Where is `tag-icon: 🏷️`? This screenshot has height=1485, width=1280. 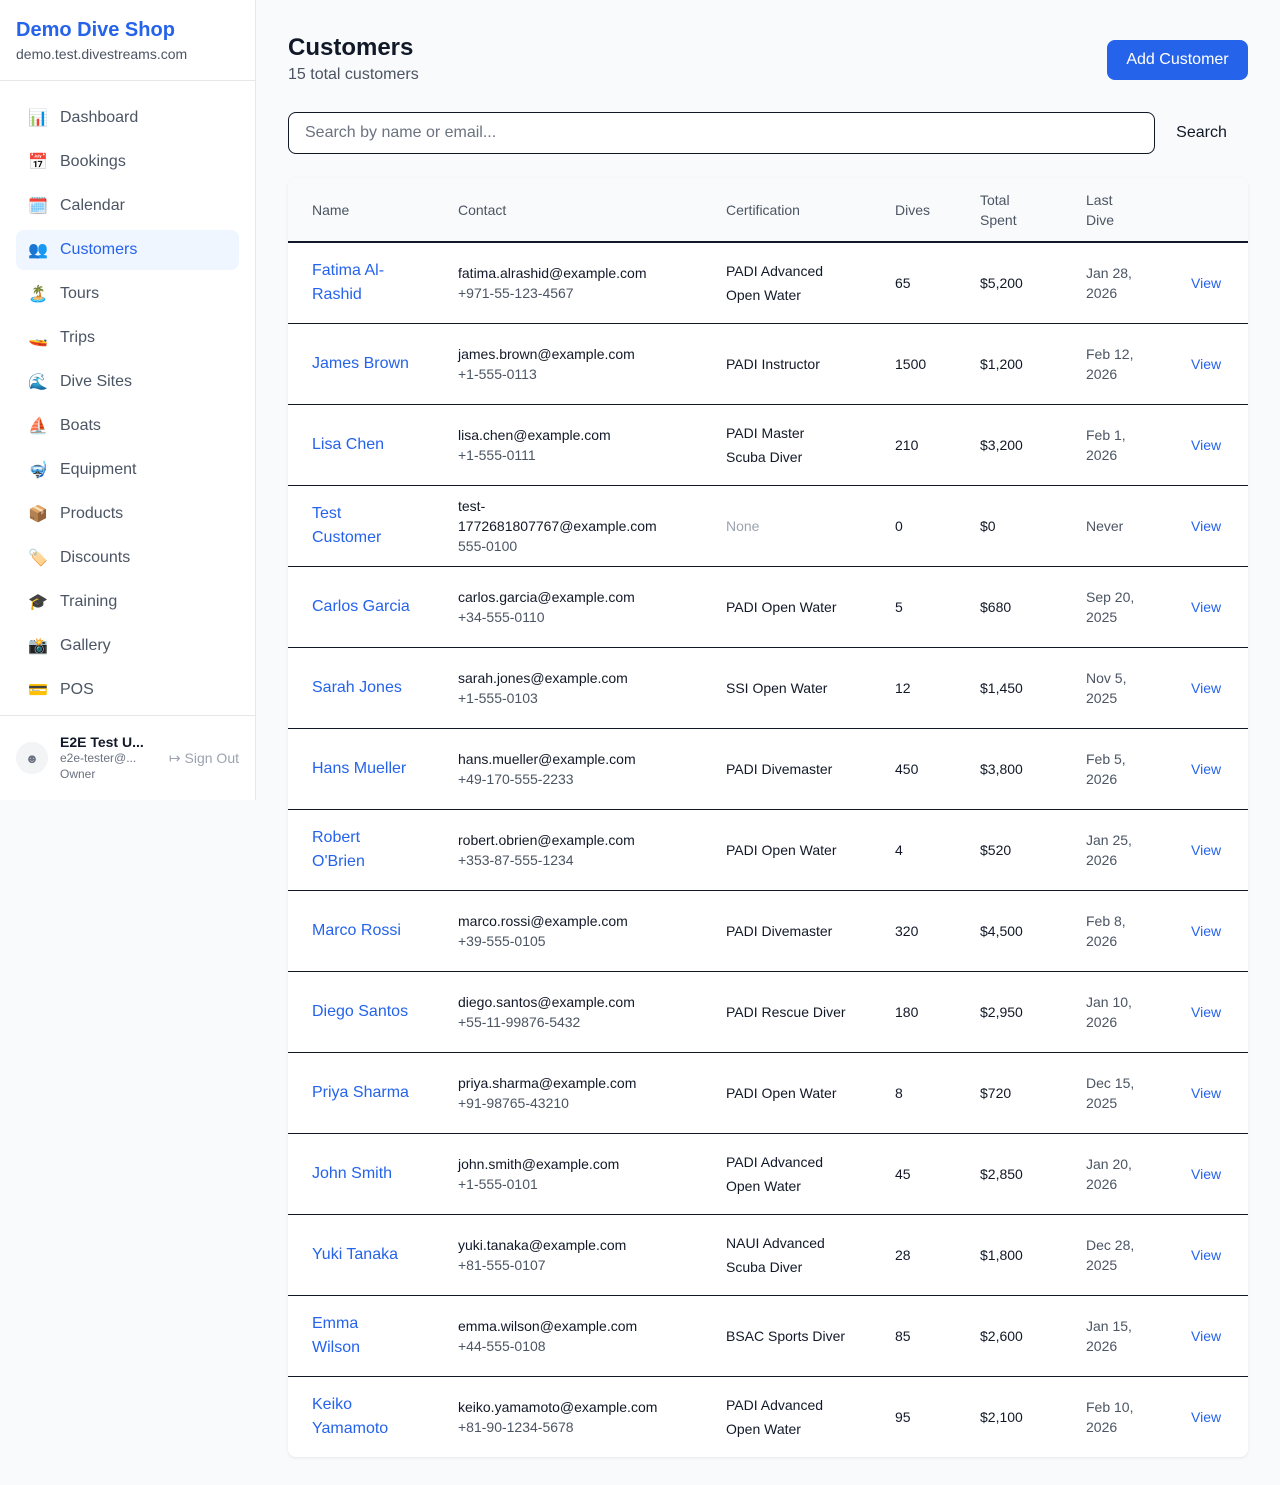 tag-icon: 🏷️ is located at coordinates (38, 558).